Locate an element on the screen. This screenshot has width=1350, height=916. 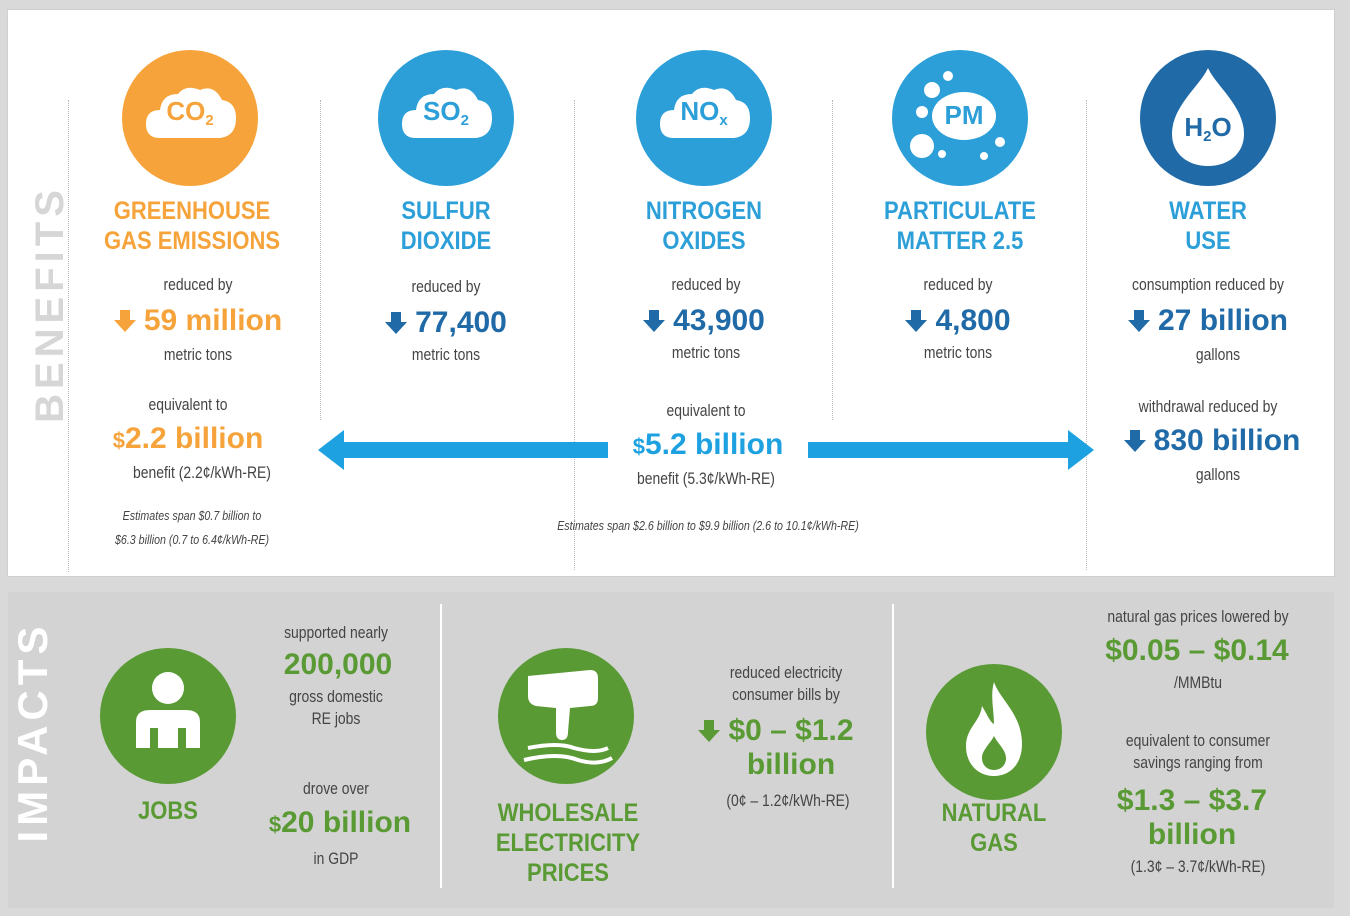
hand-pointing-icon is located at coordinates (566, 716).